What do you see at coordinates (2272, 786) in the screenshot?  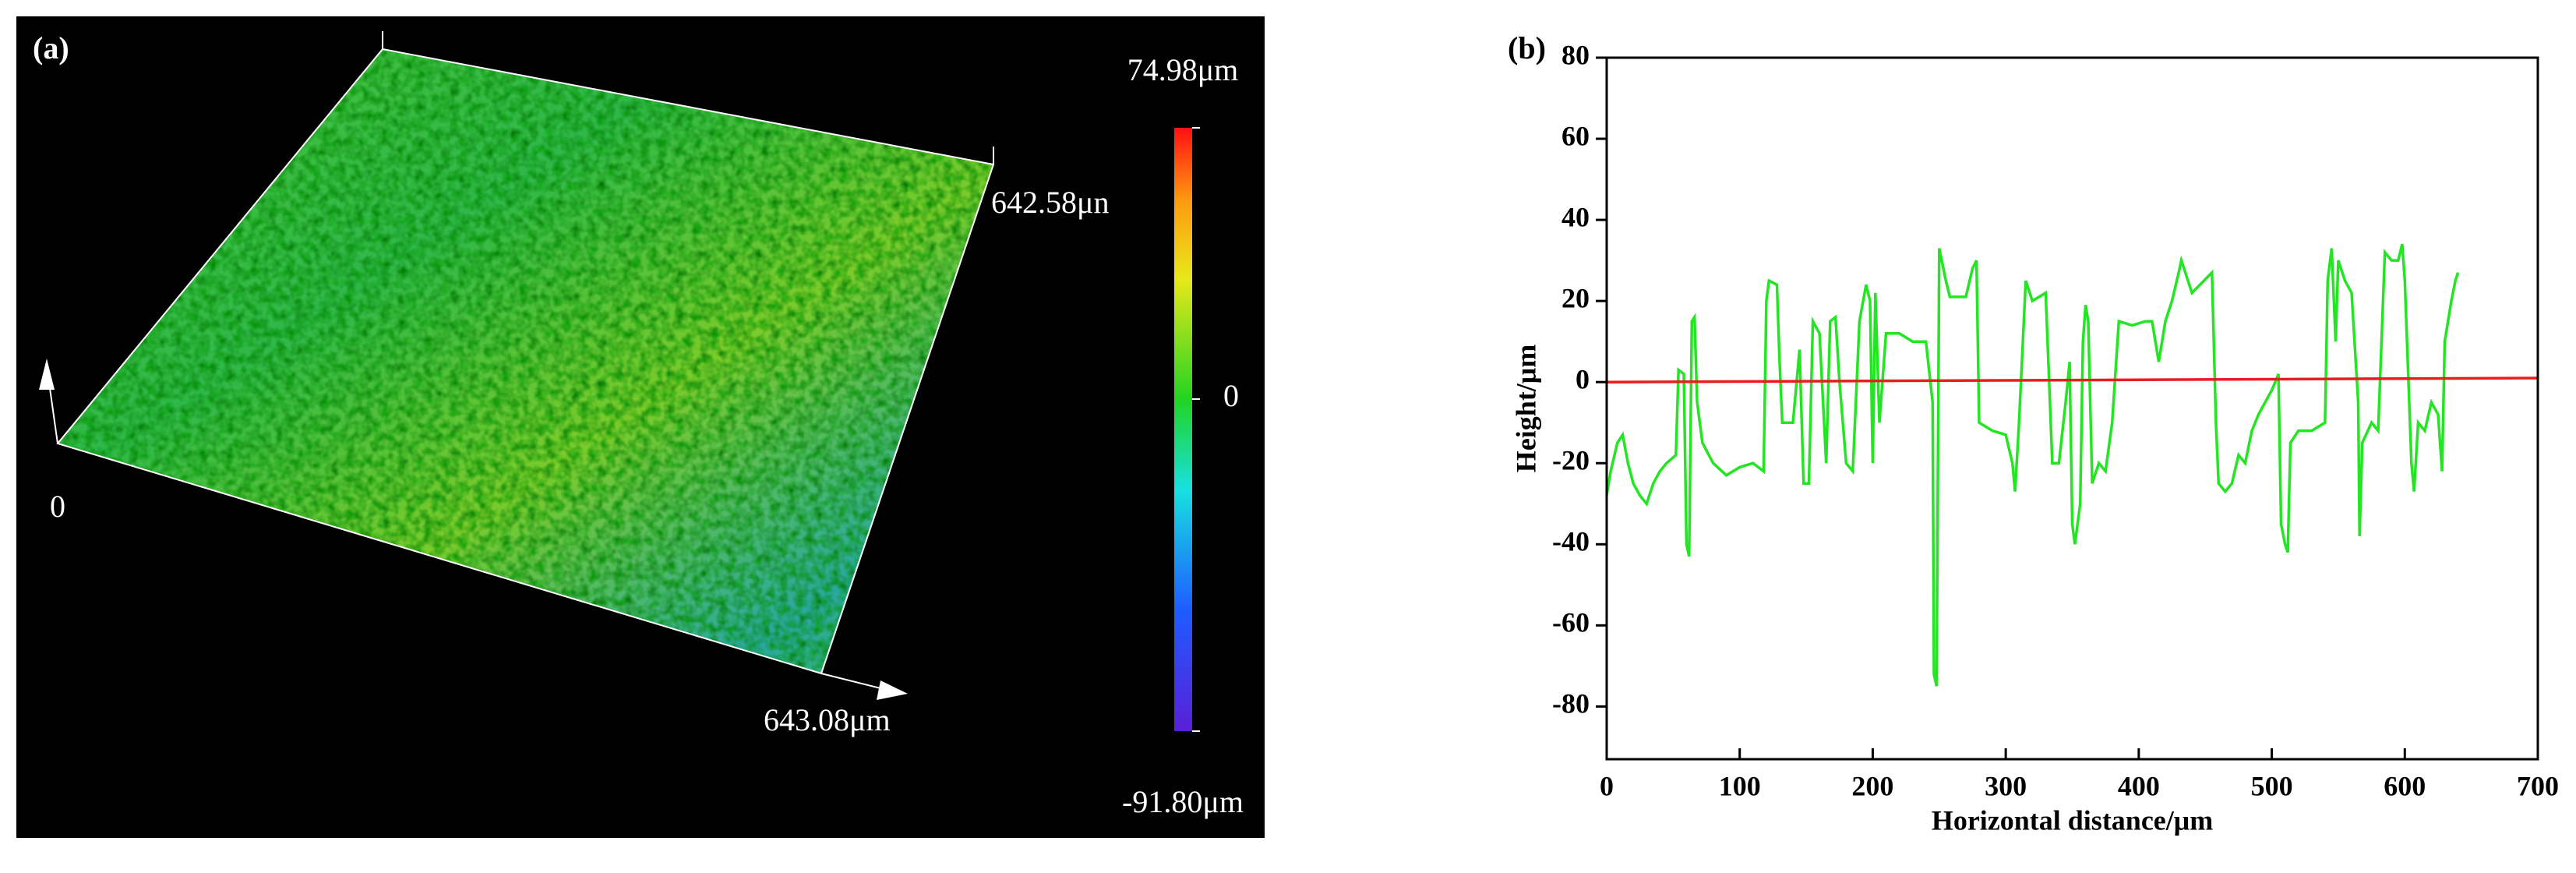 I see `x-tick-label: 500` at bounding box center [2272, 786].